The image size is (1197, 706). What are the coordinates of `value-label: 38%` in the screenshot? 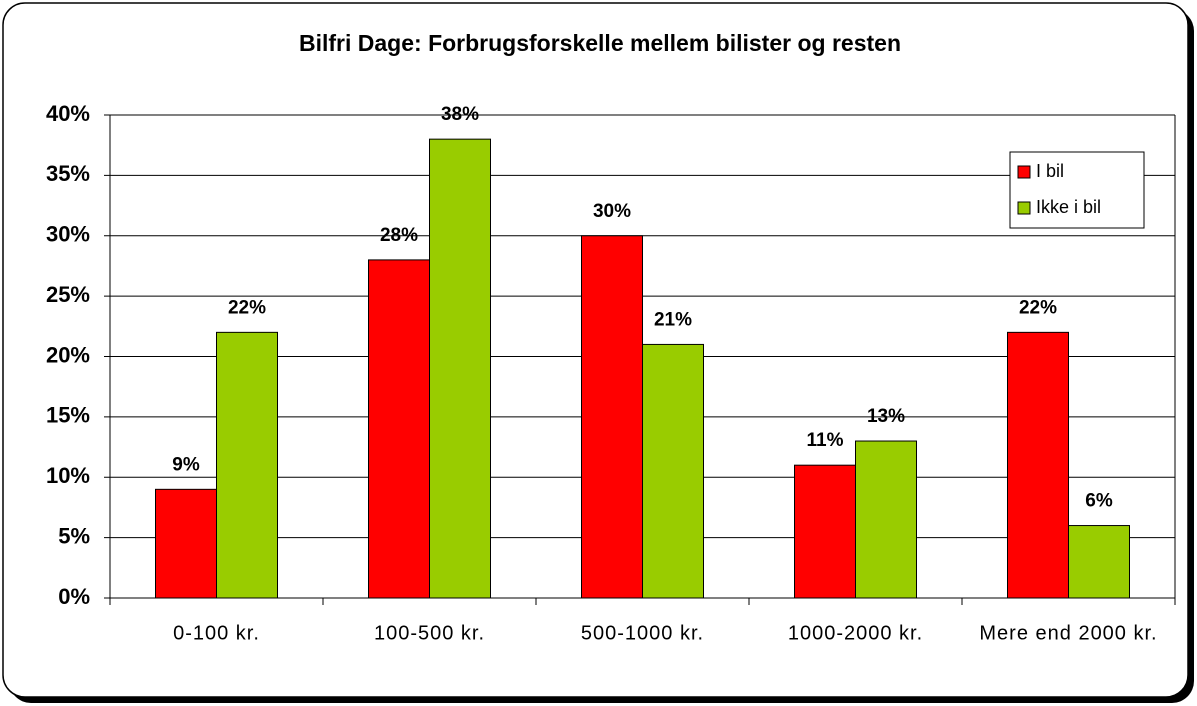 It's located at (460, 114).